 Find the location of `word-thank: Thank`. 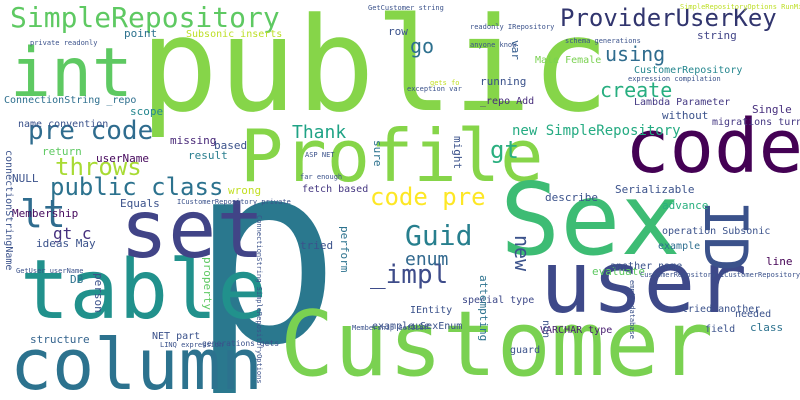

word-thank: Thank is located at coordinates (319, 132).